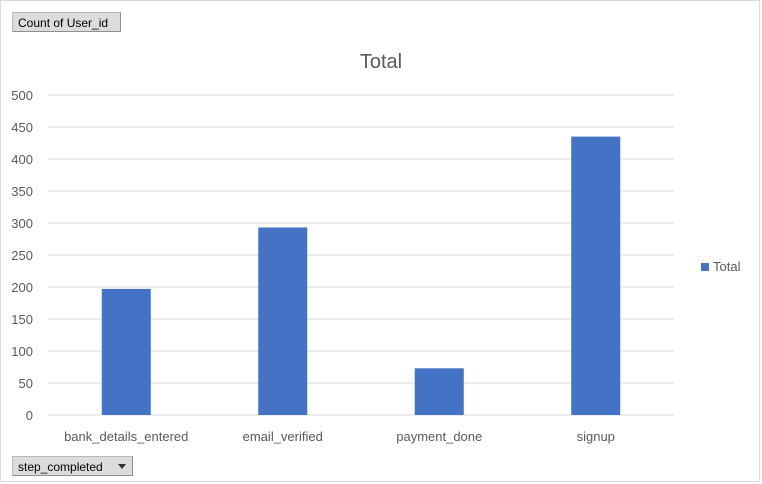 This screenshot has width=762, height=484. What do you see at coordinates (282, 321) in the screenshot?
I see `bar-email-verified` at bounding box center [282, 321].